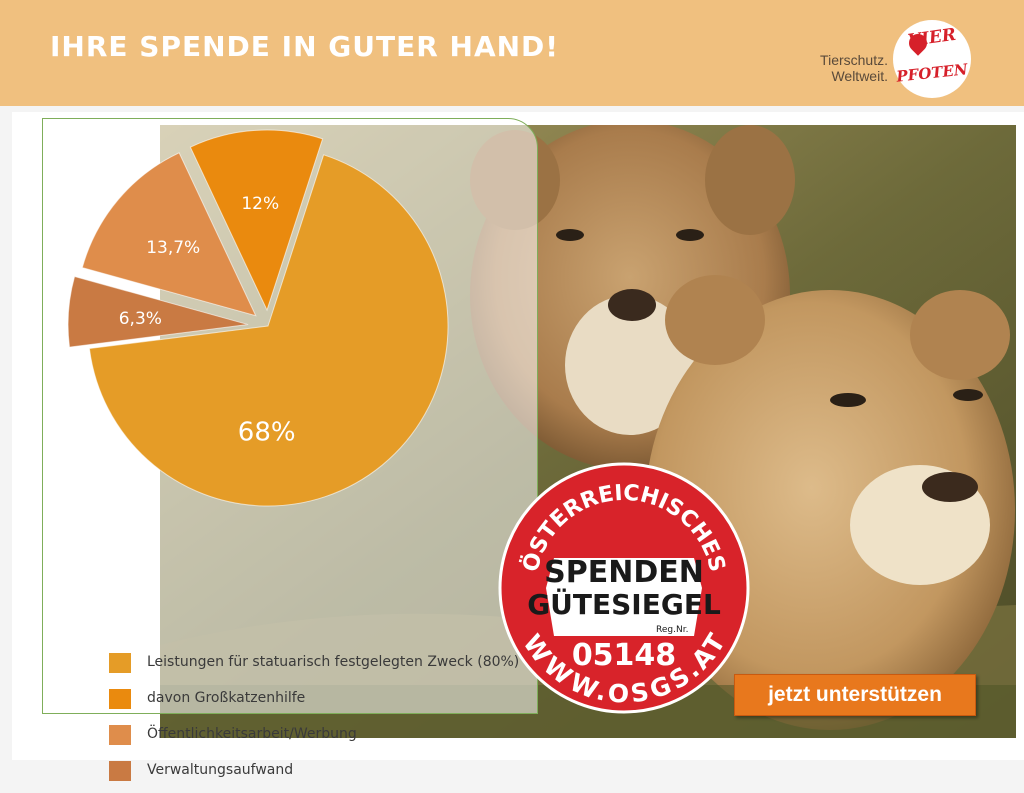 This screenshot has width=1024, height=793. Describe the element at coordinates (260, 204) in the screenshot. I see `pie-slice-label: 12%` at that location.